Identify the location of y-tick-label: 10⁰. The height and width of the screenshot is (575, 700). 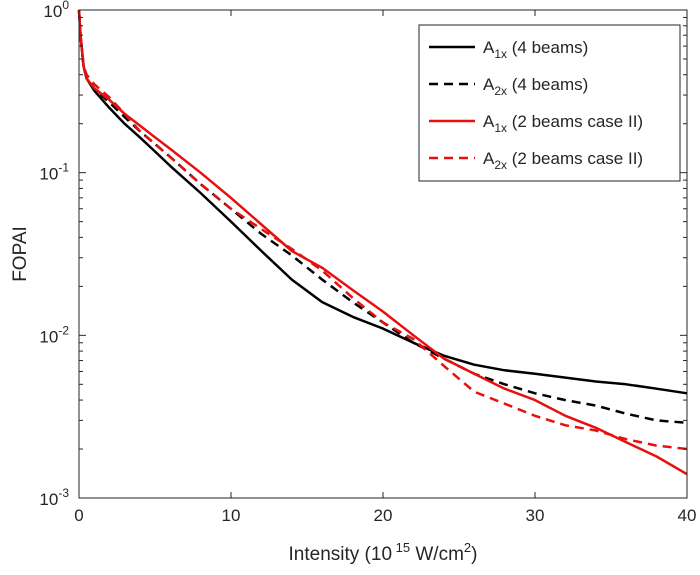
(56, 10).